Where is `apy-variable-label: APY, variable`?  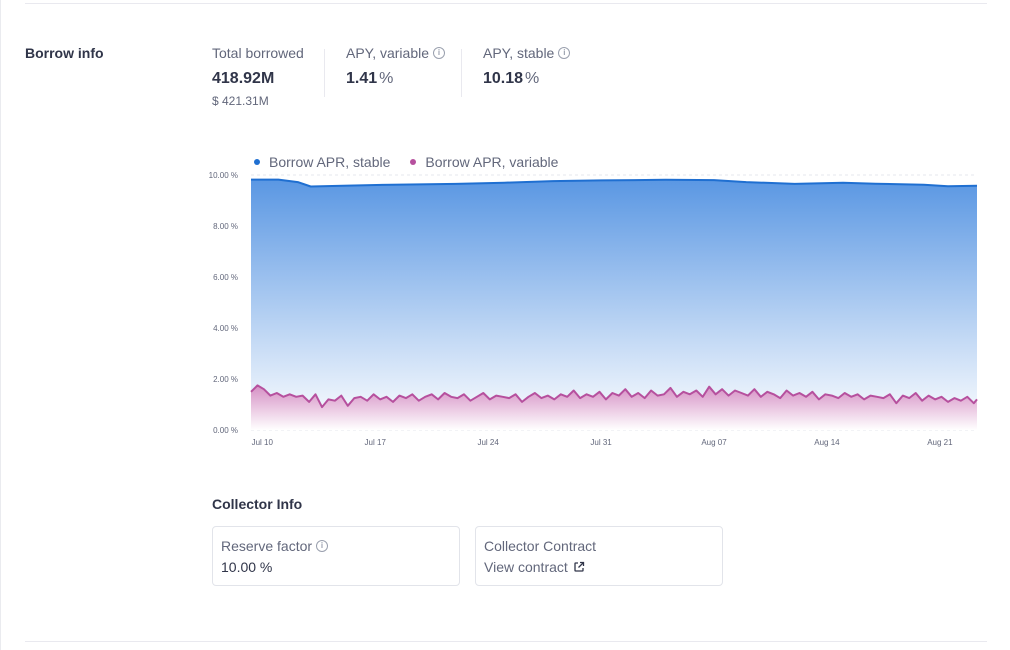
apy-variable-label: APY, variable is located at coordinates (388, 53).